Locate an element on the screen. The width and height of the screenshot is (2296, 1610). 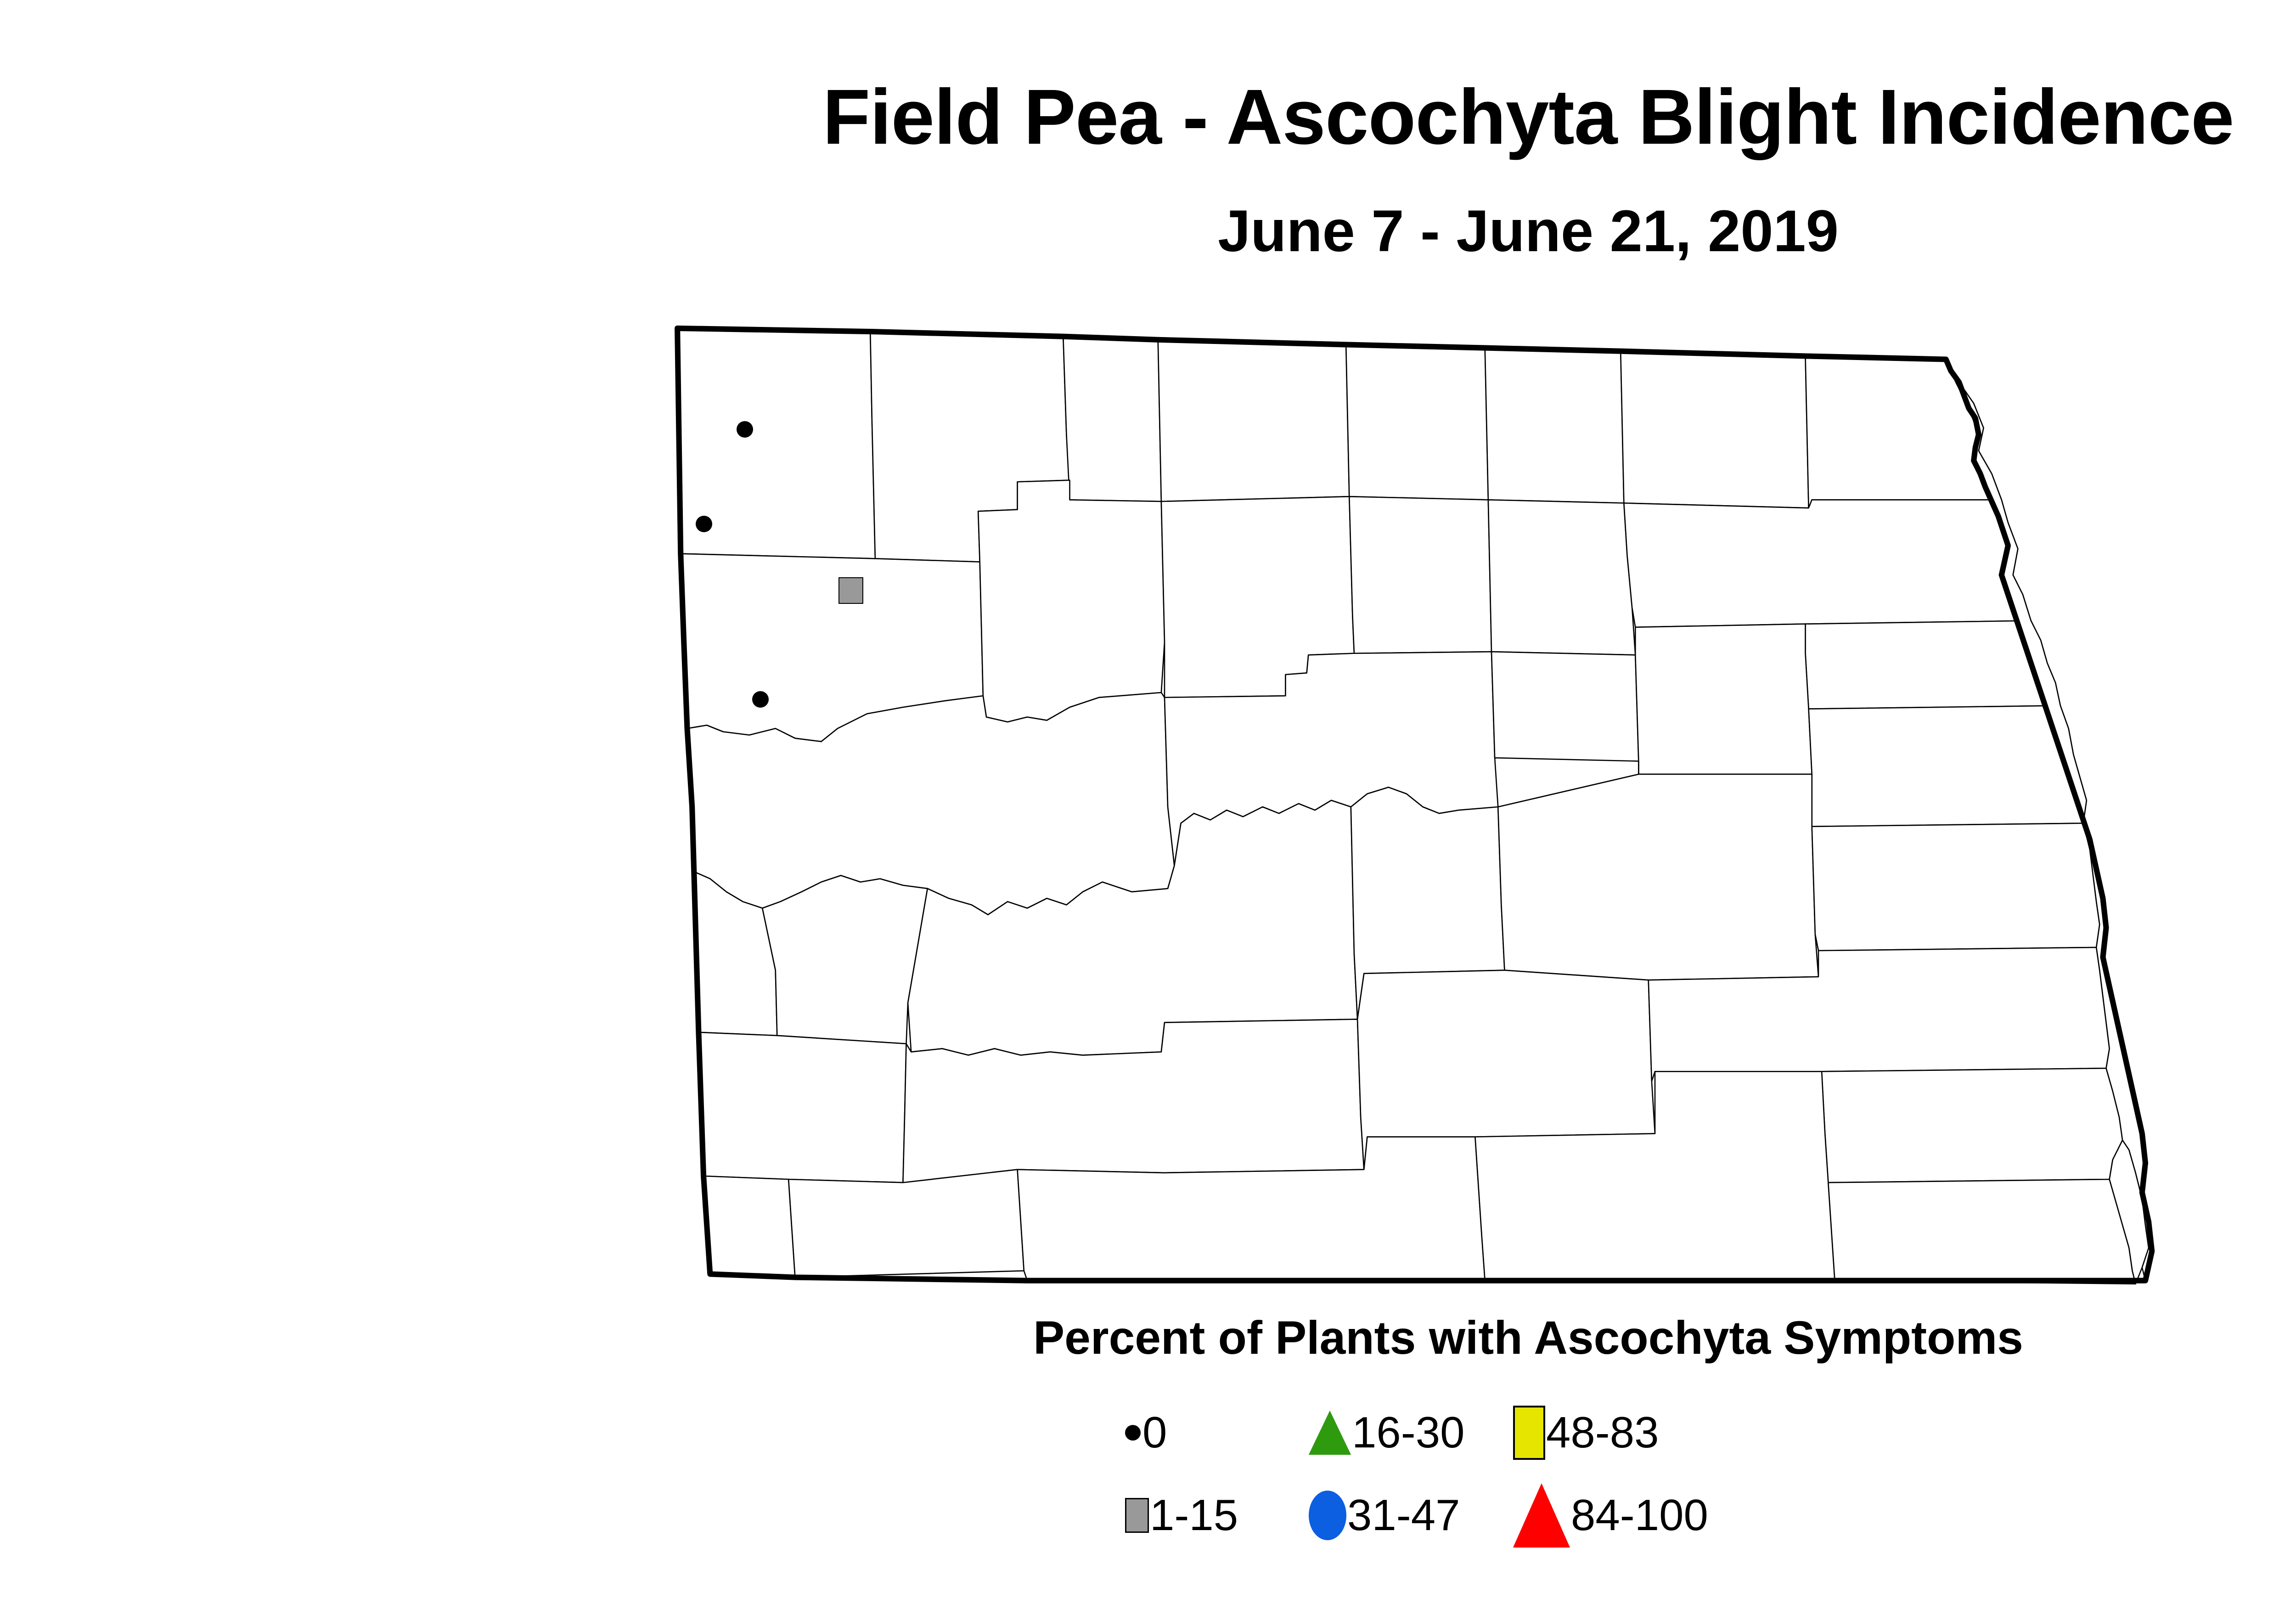
legend-item-16-30: 16-30 is located at coordinates (1407, 1433).